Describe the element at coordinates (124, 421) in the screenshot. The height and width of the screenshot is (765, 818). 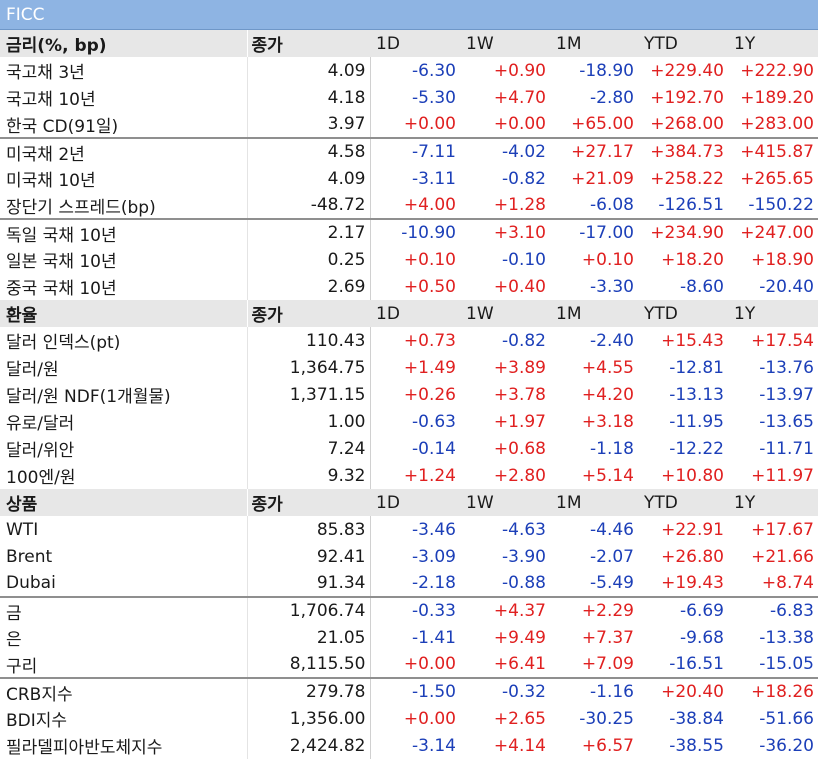
I see `instrument-name: 유로/달러` at that location.